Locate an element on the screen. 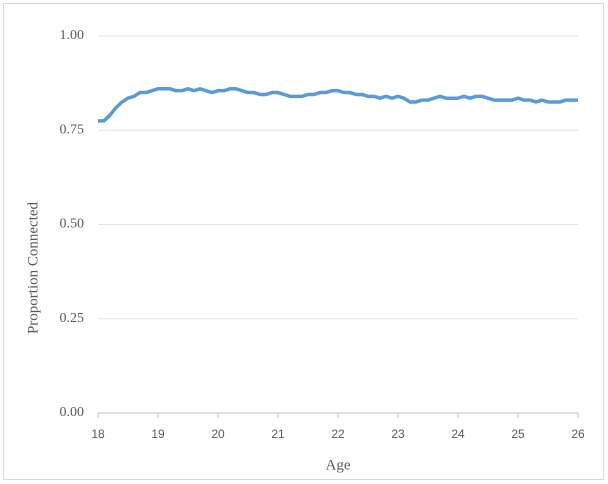 The height and width of the screenshot is (484, 608). x-axis-label: Age is located at coordinates (338, 465).